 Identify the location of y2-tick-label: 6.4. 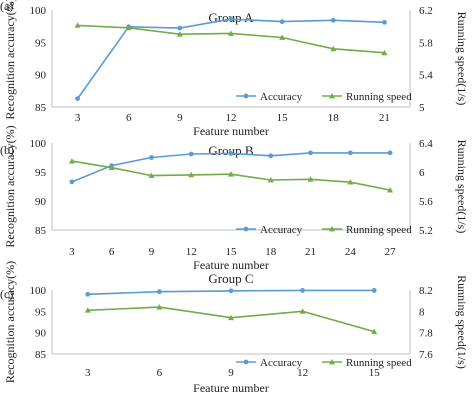
(426, 144).